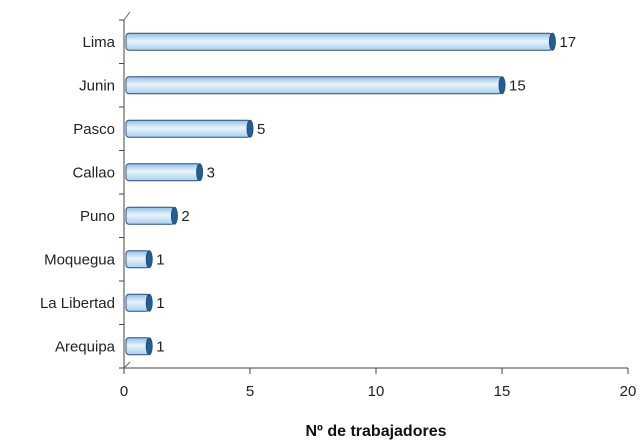 The image size is (641, 445). Describe the element at coordinates (127, 16) in the screenshot. I see `y-axis-depth-line` at that location.